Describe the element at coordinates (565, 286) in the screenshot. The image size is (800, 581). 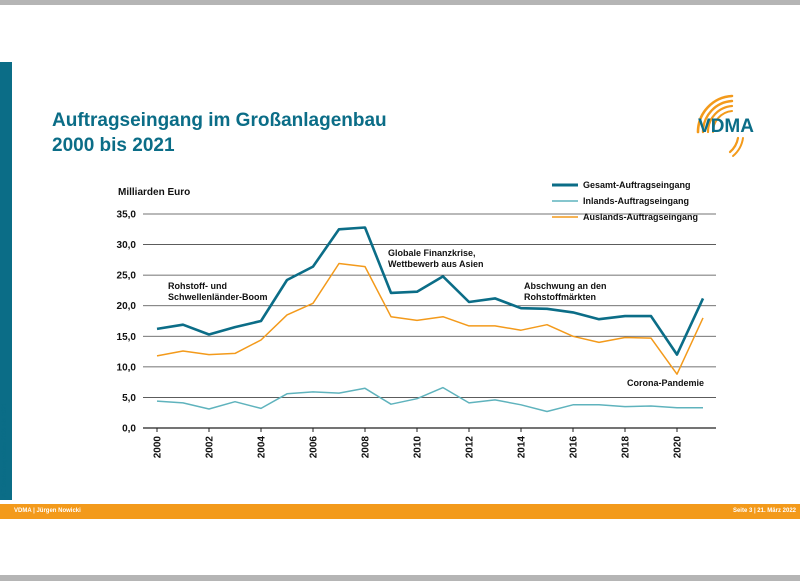
I see `annotation-abschwung-line1: Abschwung an den` at that location.